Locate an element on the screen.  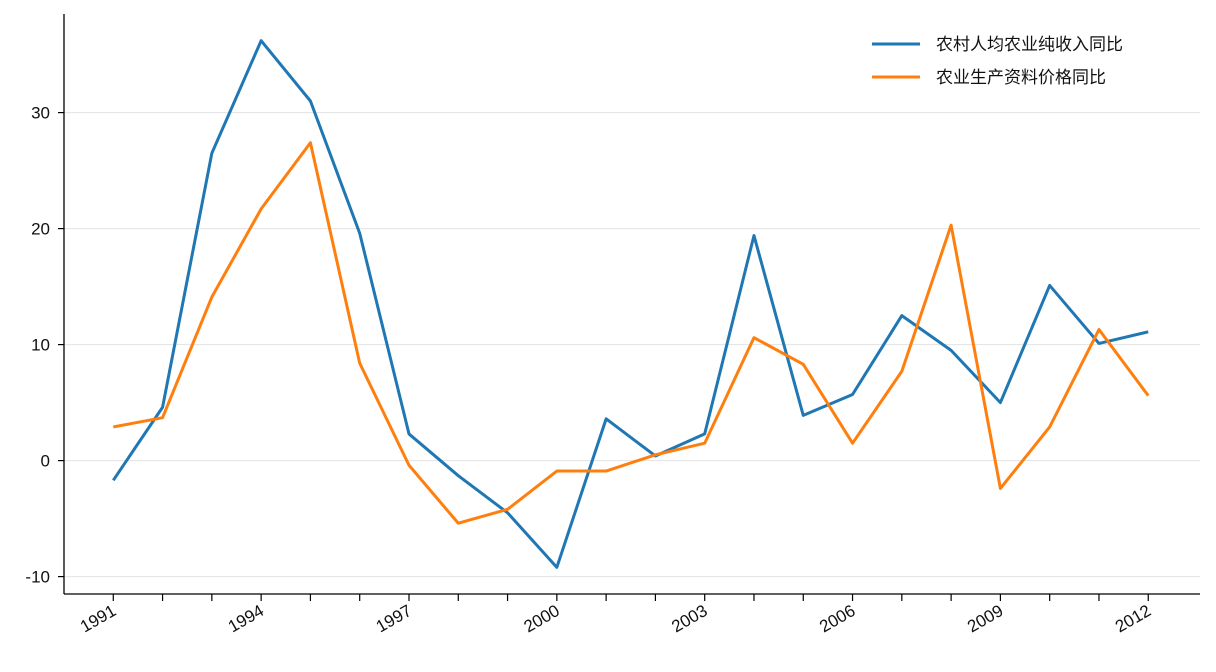
x-tick-label: 1994 is located at coordinates (246, 618).